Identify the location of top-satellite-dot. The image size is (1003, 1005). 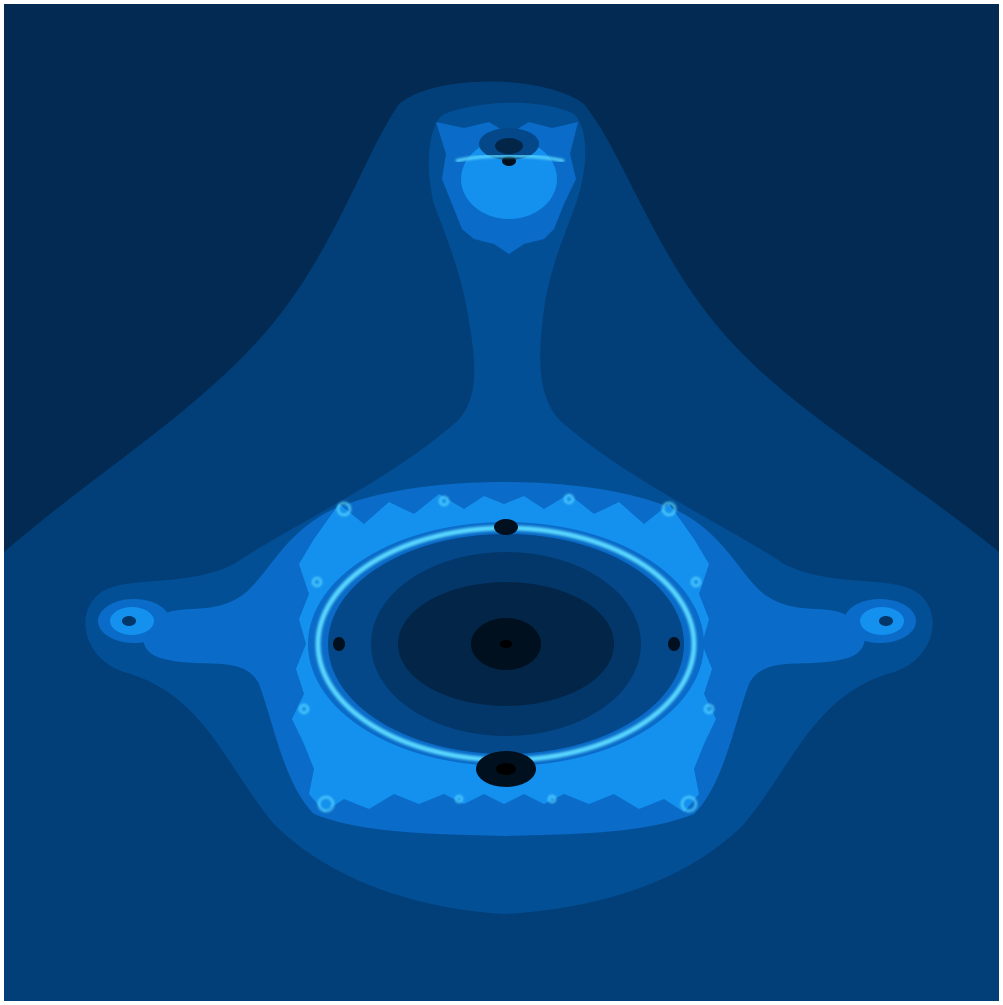
(509, 161).